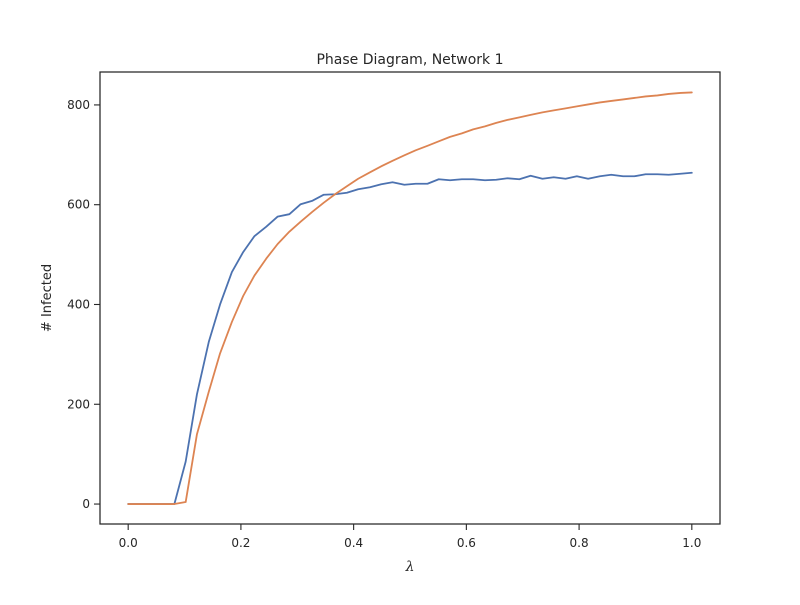  Describe the element at coordinates (409, 60) in the screenshot. I see `chart-title: Phase Diagram, Network 1` at that location.